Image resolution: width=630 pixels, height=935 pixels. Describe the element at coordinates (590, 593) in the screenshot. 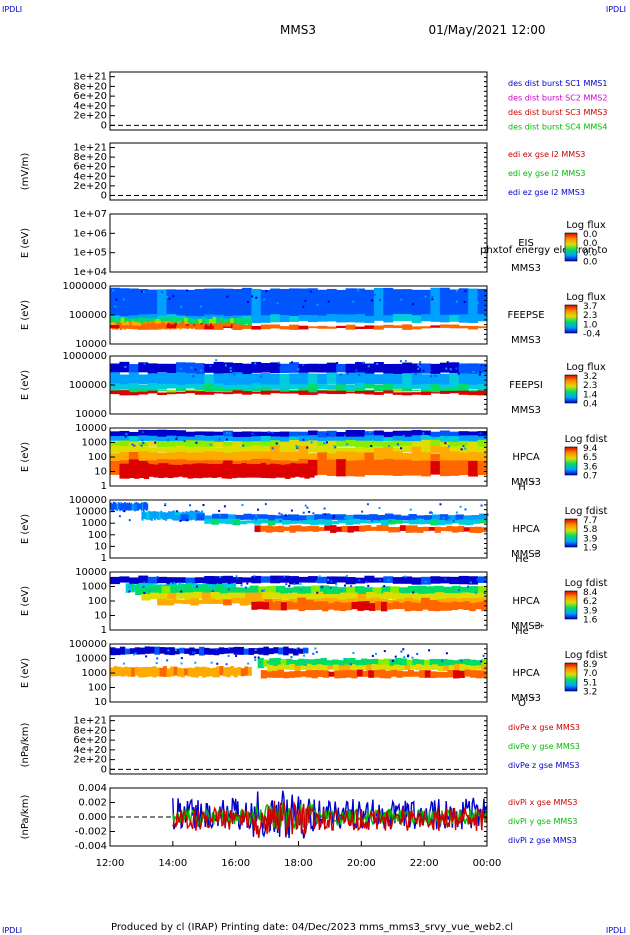

I see `colorbar-tick-label: 8.4` at that location.